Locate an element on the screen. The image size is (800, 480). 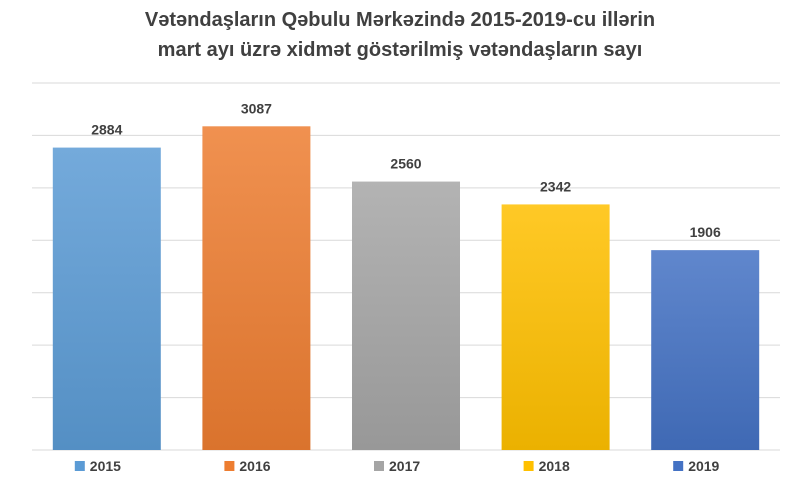
legend-label-2016: 2016 is located at coordinates (254, 466).